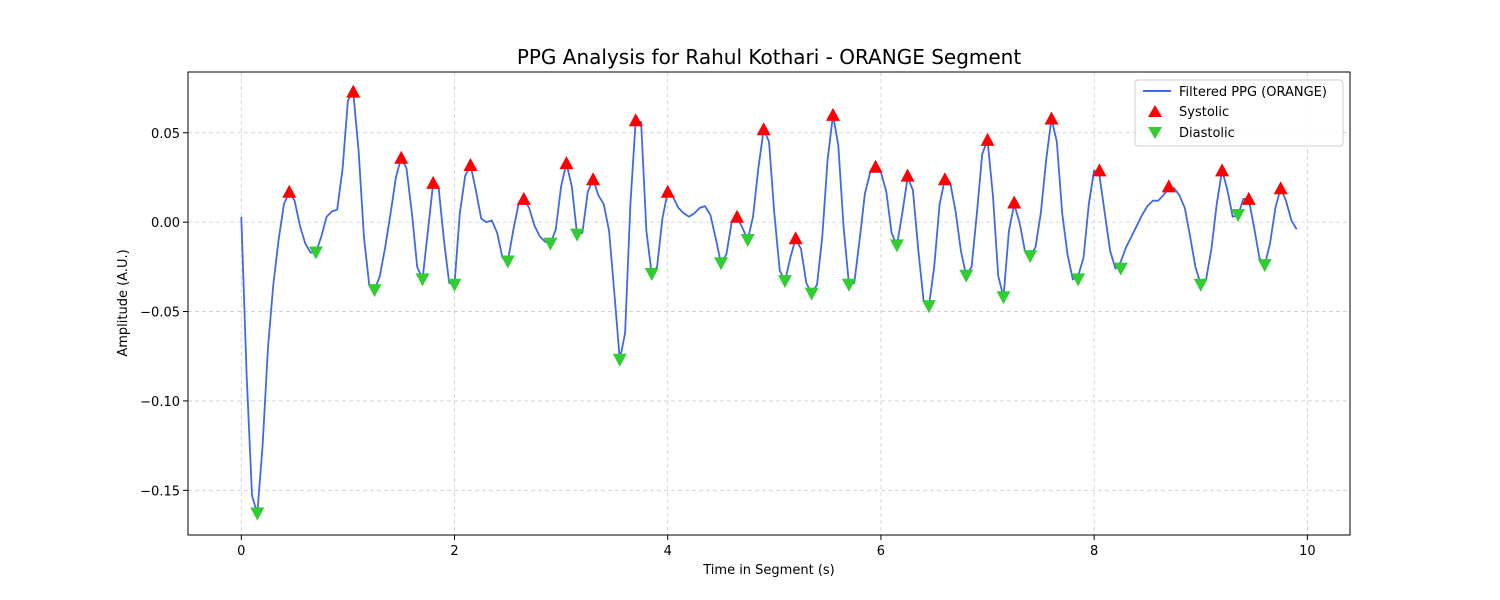 This screenshot has height=600, width=1500. What do you see at coordinates (165, 223) in the screenshot?
I see `y-tick-label: 0.00` at bounding box center [165, 223].